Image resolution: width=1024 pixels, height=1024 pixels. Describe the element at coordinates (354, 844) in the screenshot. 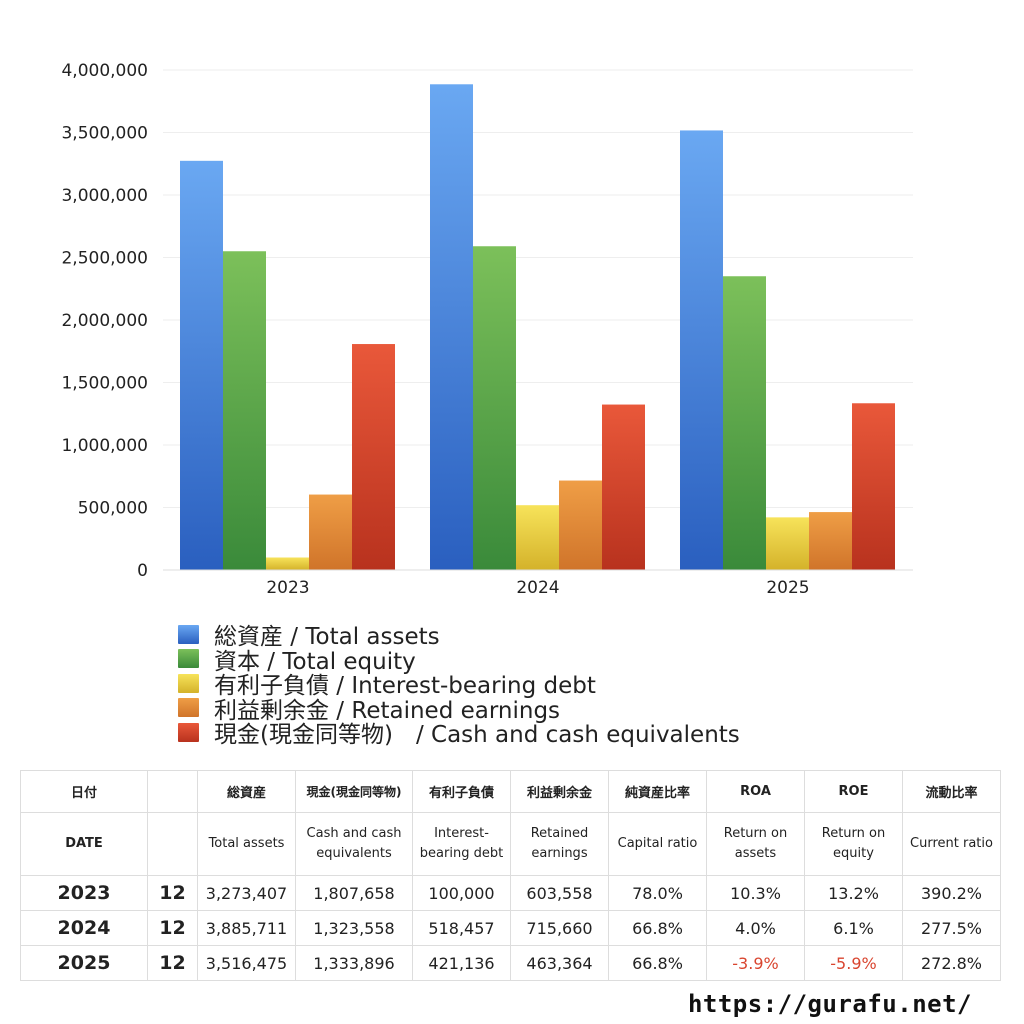

I see `header-cell: Cash and cash equivalents` at that location.